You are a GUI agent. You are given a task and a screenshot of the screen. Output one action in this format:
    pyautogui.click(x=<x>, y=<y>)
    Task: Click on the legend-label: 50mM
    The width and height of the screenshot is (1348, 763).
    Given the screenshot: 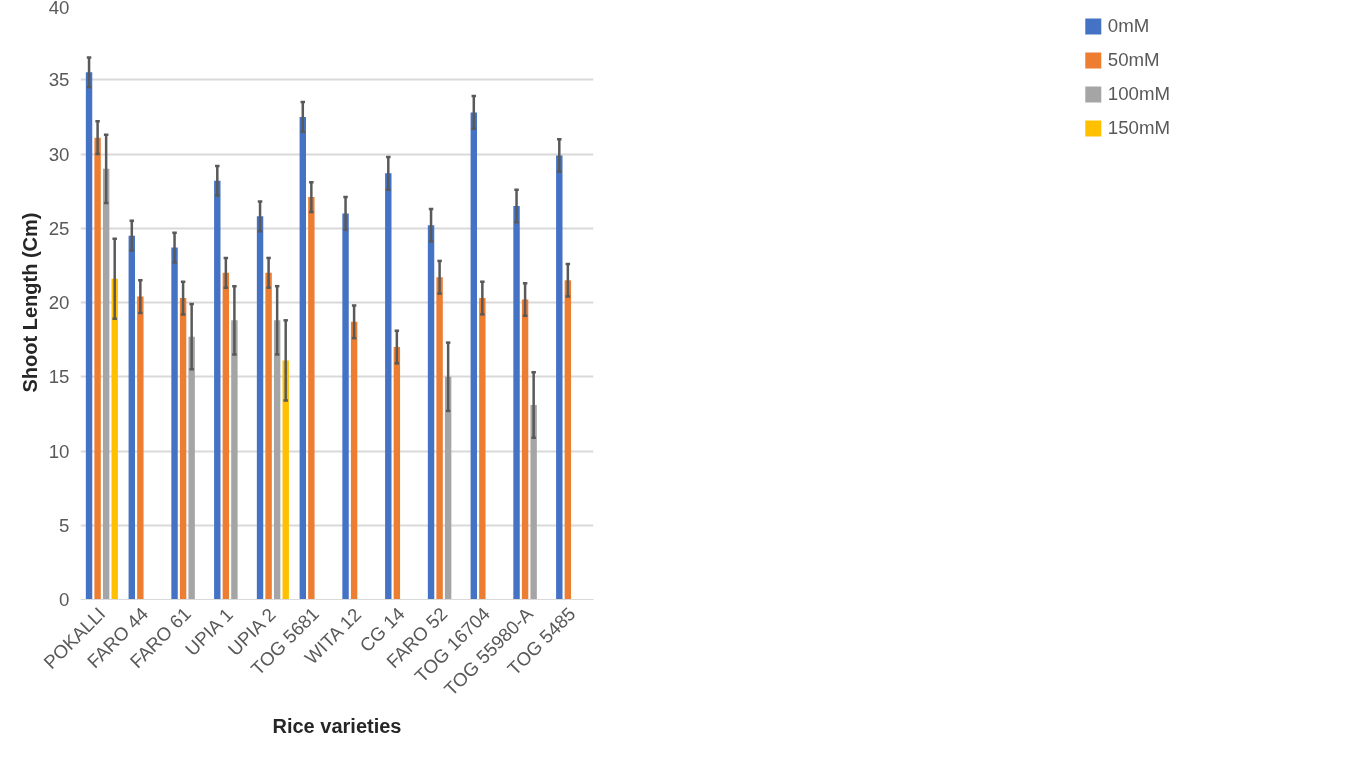 What is the action you would take?
    pyautogui.click(x=1133, y=60)
    